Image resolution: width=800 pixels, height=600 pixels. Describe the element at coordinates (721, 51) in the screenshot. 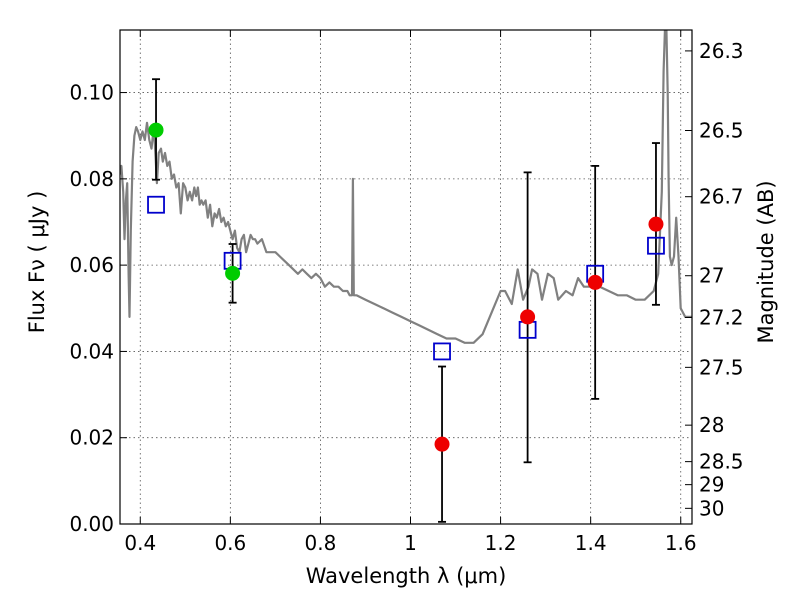

I see `magnitude-tick-label: 26.3` at that location.